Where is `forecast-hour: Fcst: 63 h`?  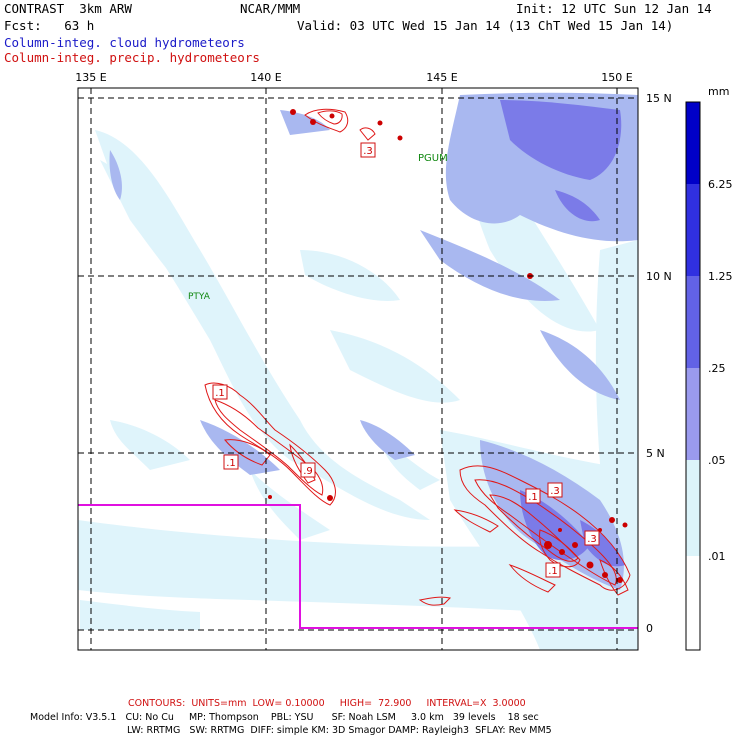 forecast-hour: Fcst: 63 h is located at coordinates (49, 25).